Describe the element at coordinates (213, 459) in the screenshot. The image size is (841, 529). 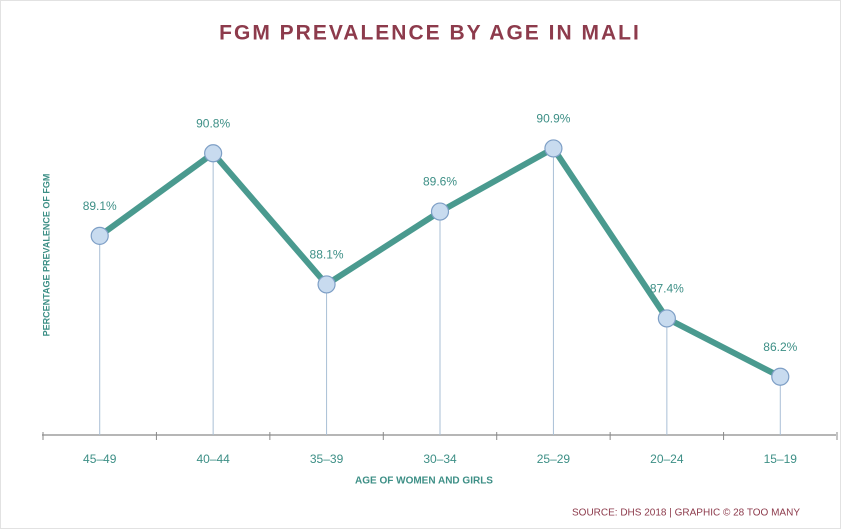
I see `x-tick-label: 40–44` at that location.